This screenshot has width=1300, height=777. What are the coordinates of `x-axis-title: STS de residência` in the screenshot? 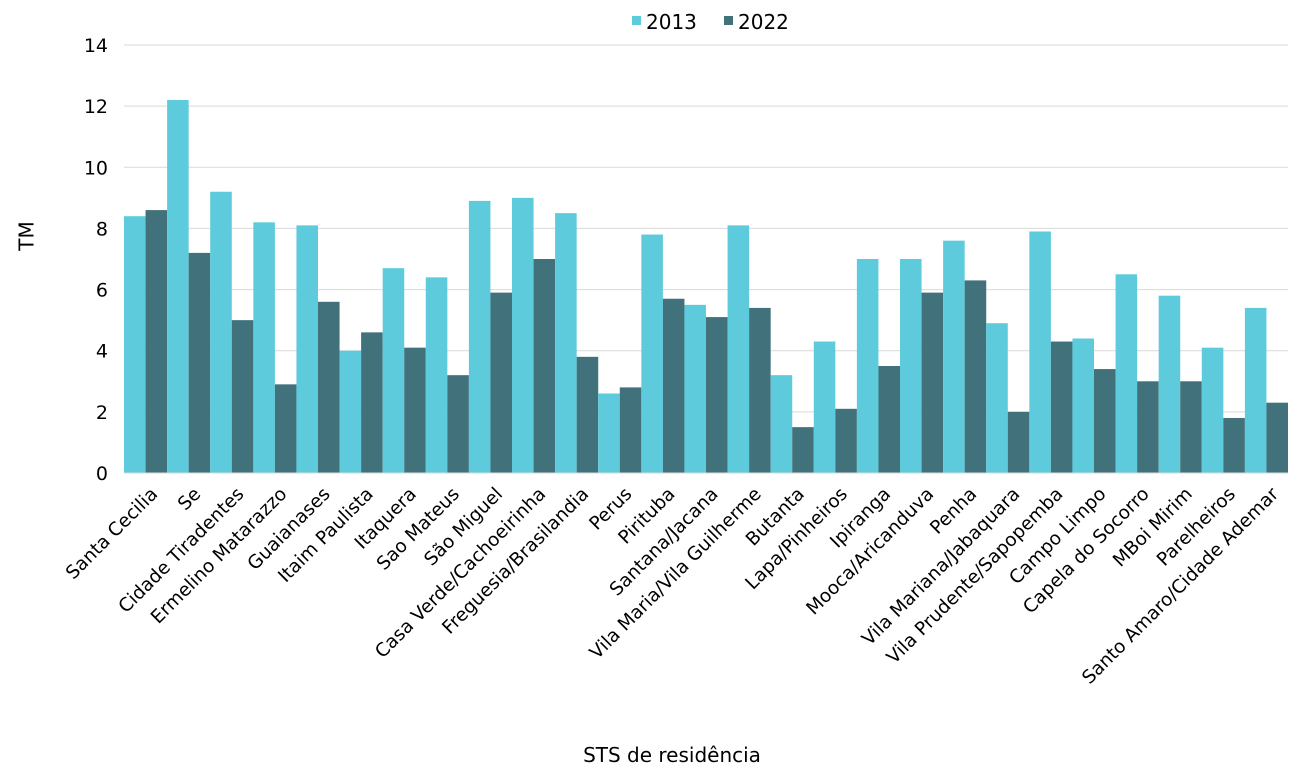 It's located at (672, 755).